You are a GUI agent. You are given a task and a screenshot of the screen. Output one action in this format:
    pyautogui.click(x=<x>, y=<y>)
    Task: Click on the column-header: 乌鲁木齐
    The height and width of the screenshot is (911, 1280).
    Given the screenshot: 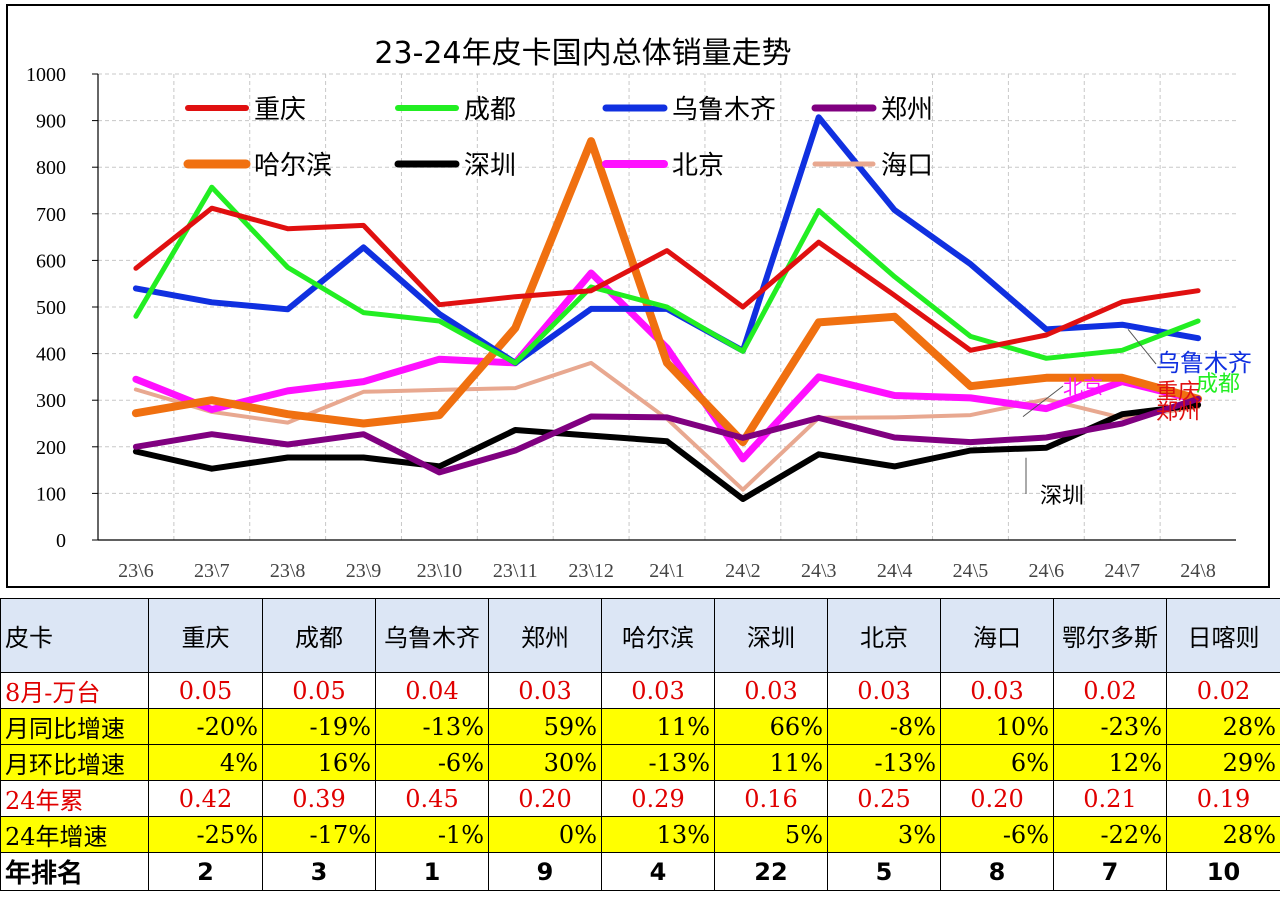 What is the action you would take?
    pyautogui.click(x=432, y=635)
    